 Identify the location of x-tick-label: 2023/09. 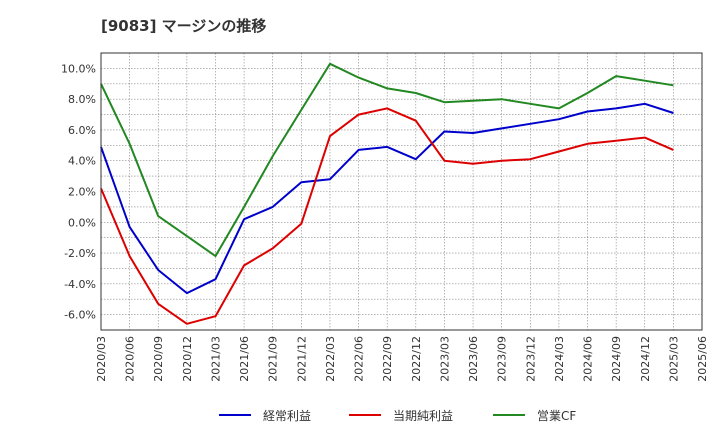
(502, 359).